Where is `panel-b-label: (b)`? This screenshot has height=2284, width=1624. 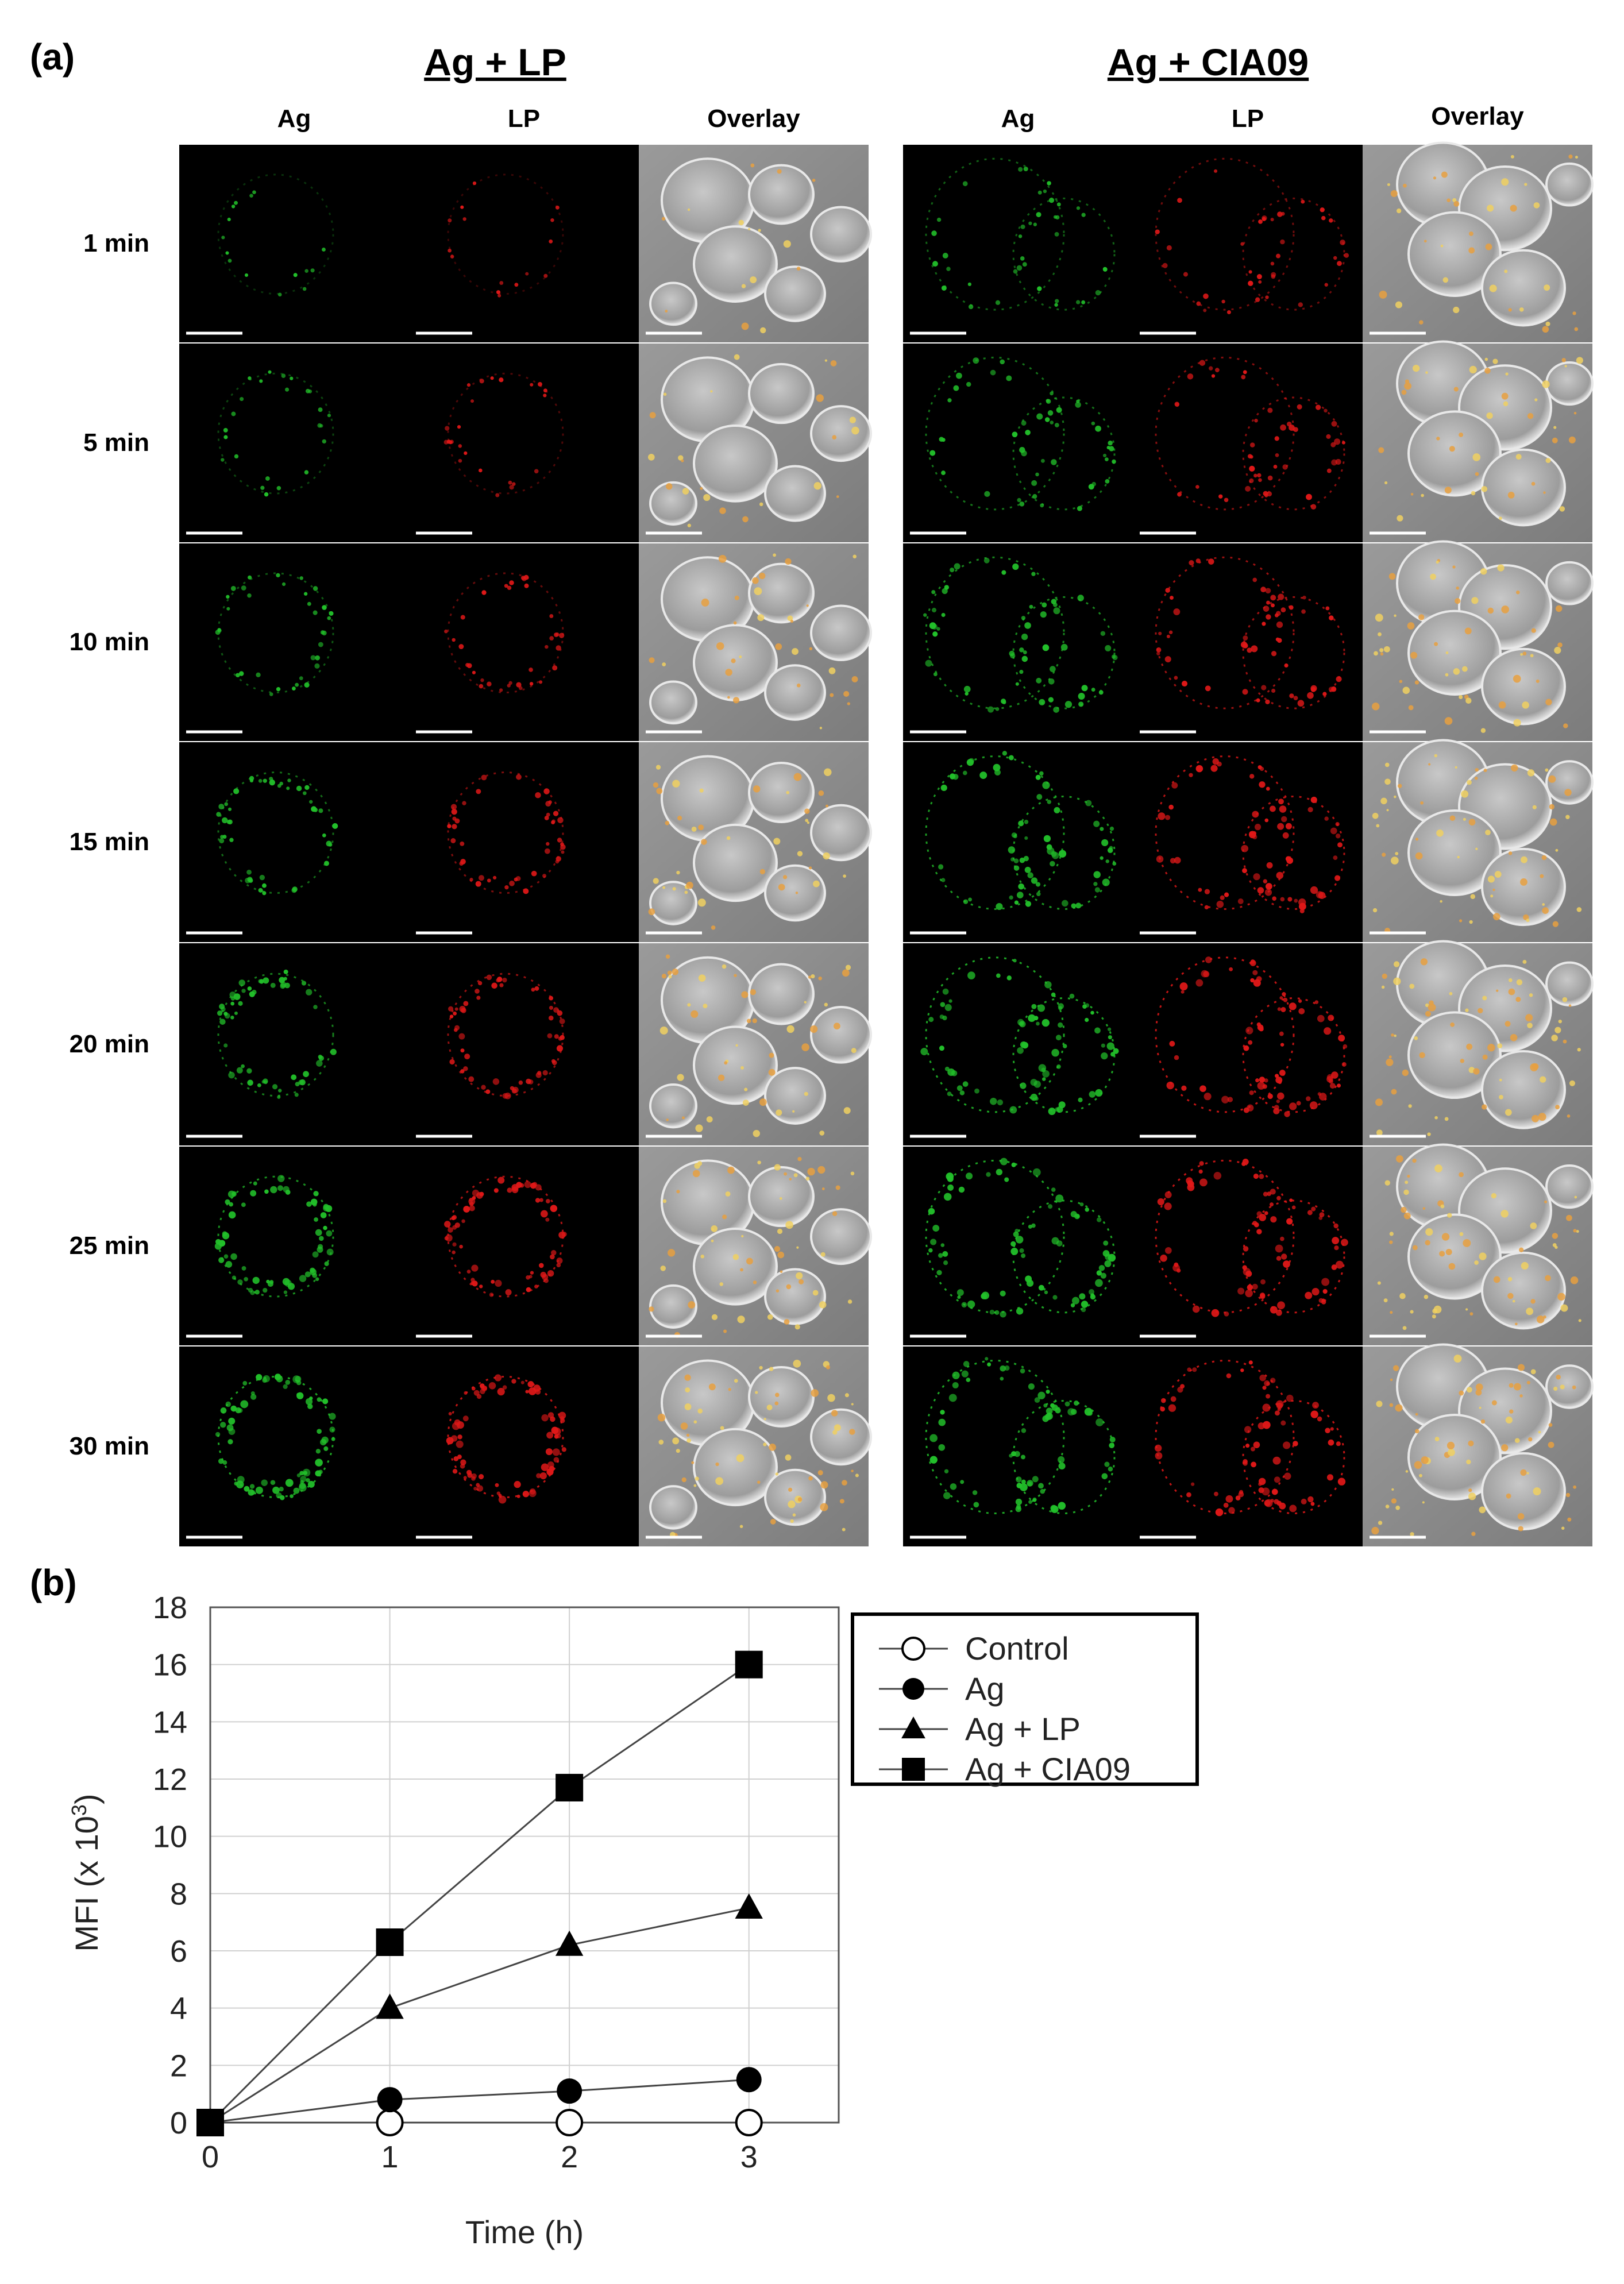 panel-b-label: (b) is located at coordinates (53, 1582).